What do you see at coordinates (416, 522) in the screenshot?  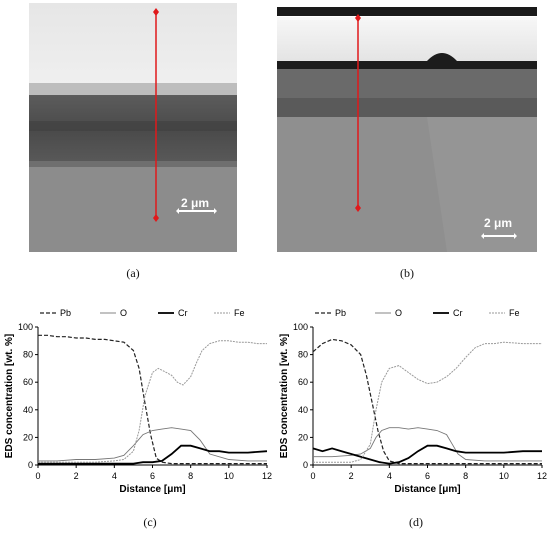 I see `caption-d: (d)` at bounding box center [416, 522].